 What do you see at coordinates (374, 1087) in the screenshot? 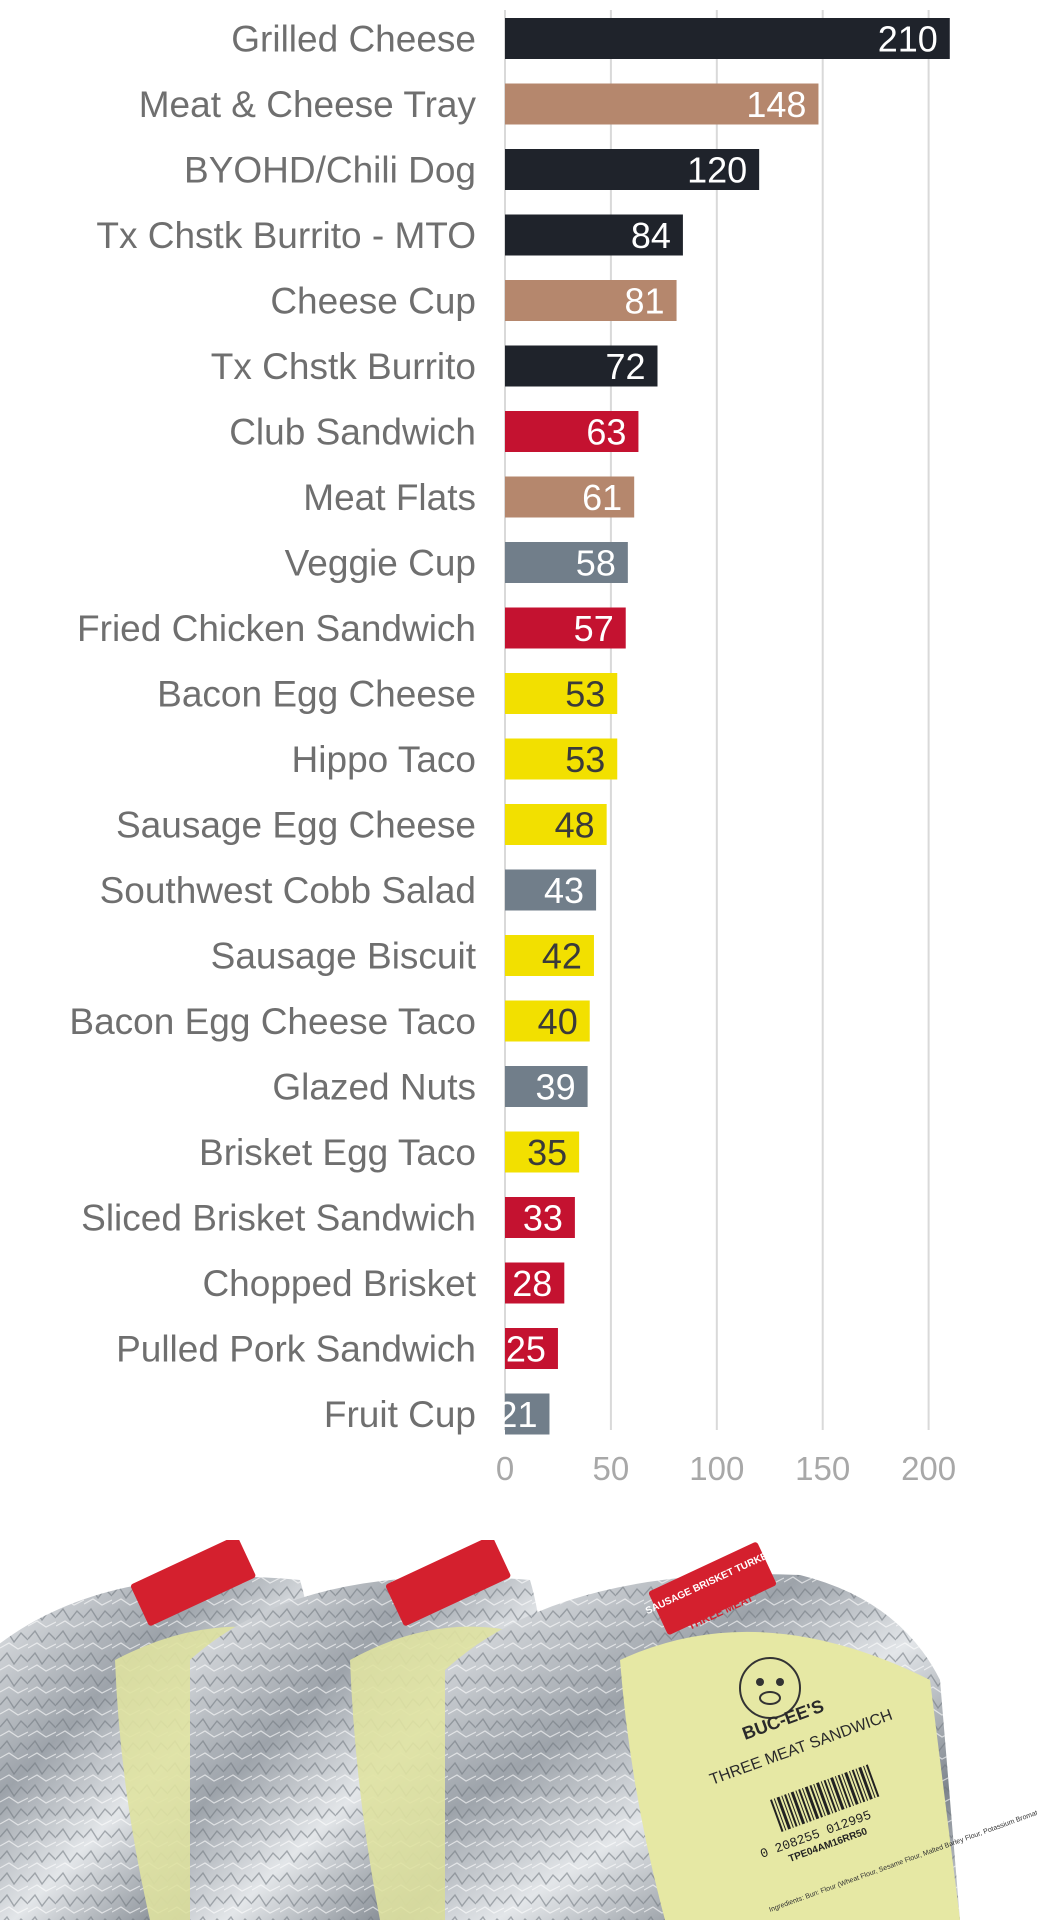
I see `category-label-16: Glazed Nuts` at bounding box center [374, 1087].